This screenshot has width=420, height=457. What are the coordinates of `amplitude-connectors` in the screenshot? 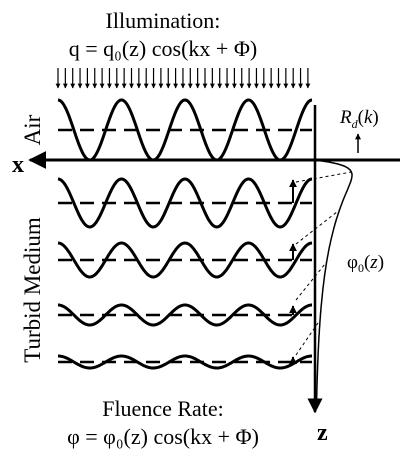 It's located at (323, 263).